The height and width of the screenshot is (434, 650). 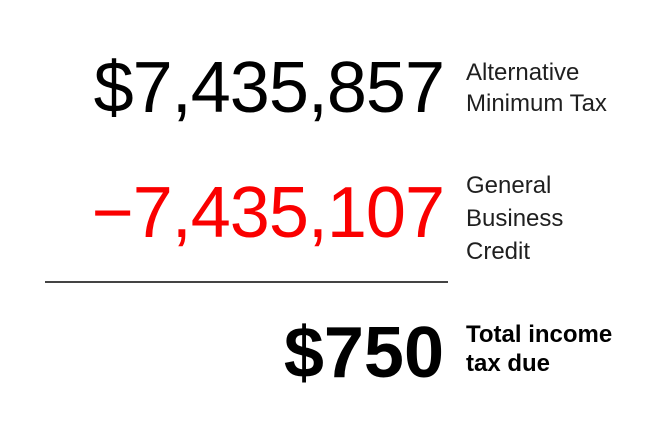 What do you see at coordinates (498, 251) in the screenshot?
I see `gbc-label-line3: Credit` at bounding box center [498, 251].